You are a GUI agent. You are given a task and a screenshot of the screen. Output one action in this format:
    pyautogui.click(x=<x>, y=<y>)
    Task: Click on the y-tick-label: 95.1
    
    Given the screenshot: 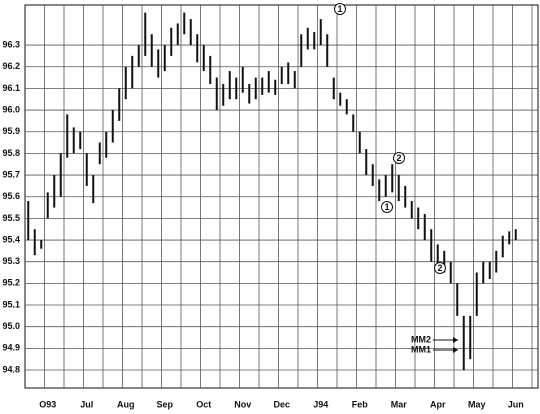 What is the action you would take?
    pyautogui.click(x=11, y=304)
    